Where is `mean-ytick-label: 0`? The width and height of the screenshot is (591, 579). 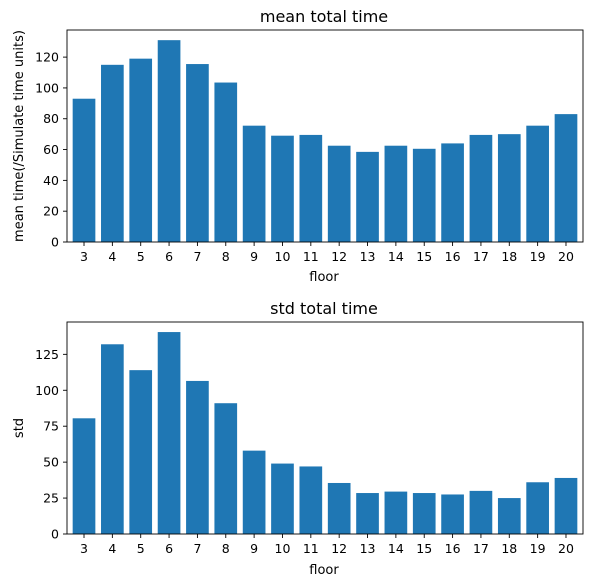 mean-ytick-label: 0 is located at coordinates (55, 242).